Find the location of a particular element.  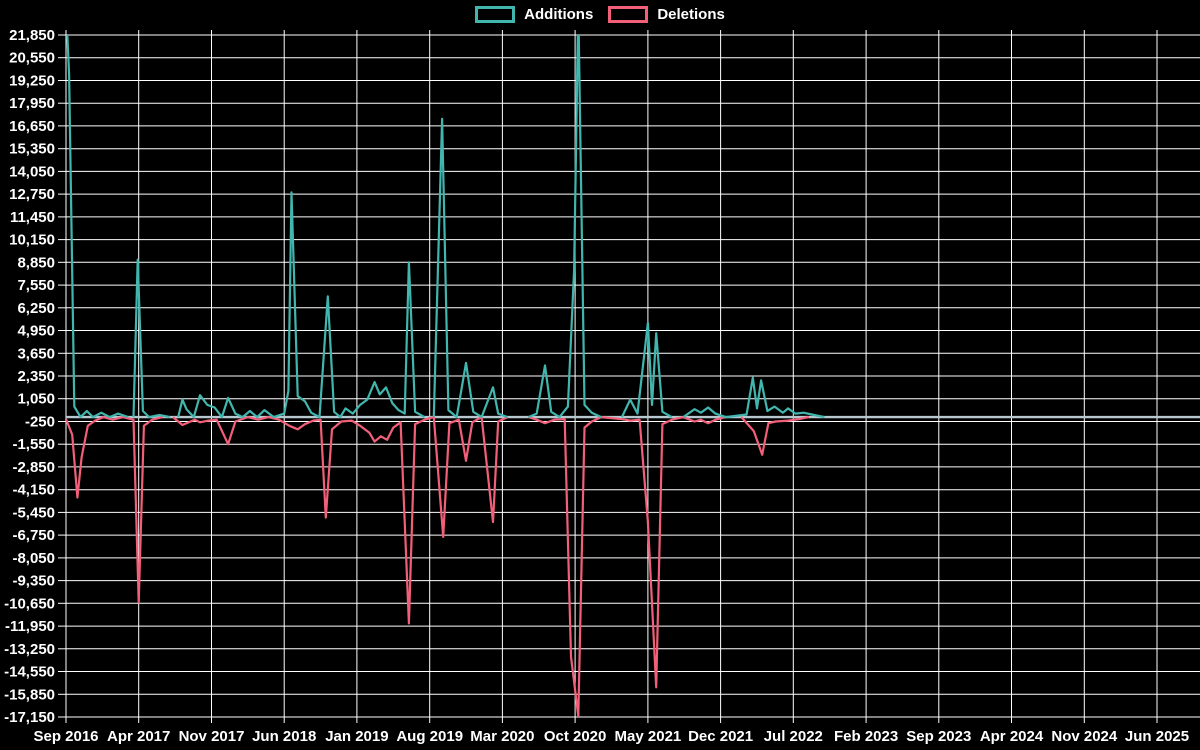

x-tick-label: Jun 2018 is located at coordinates (284, 736).